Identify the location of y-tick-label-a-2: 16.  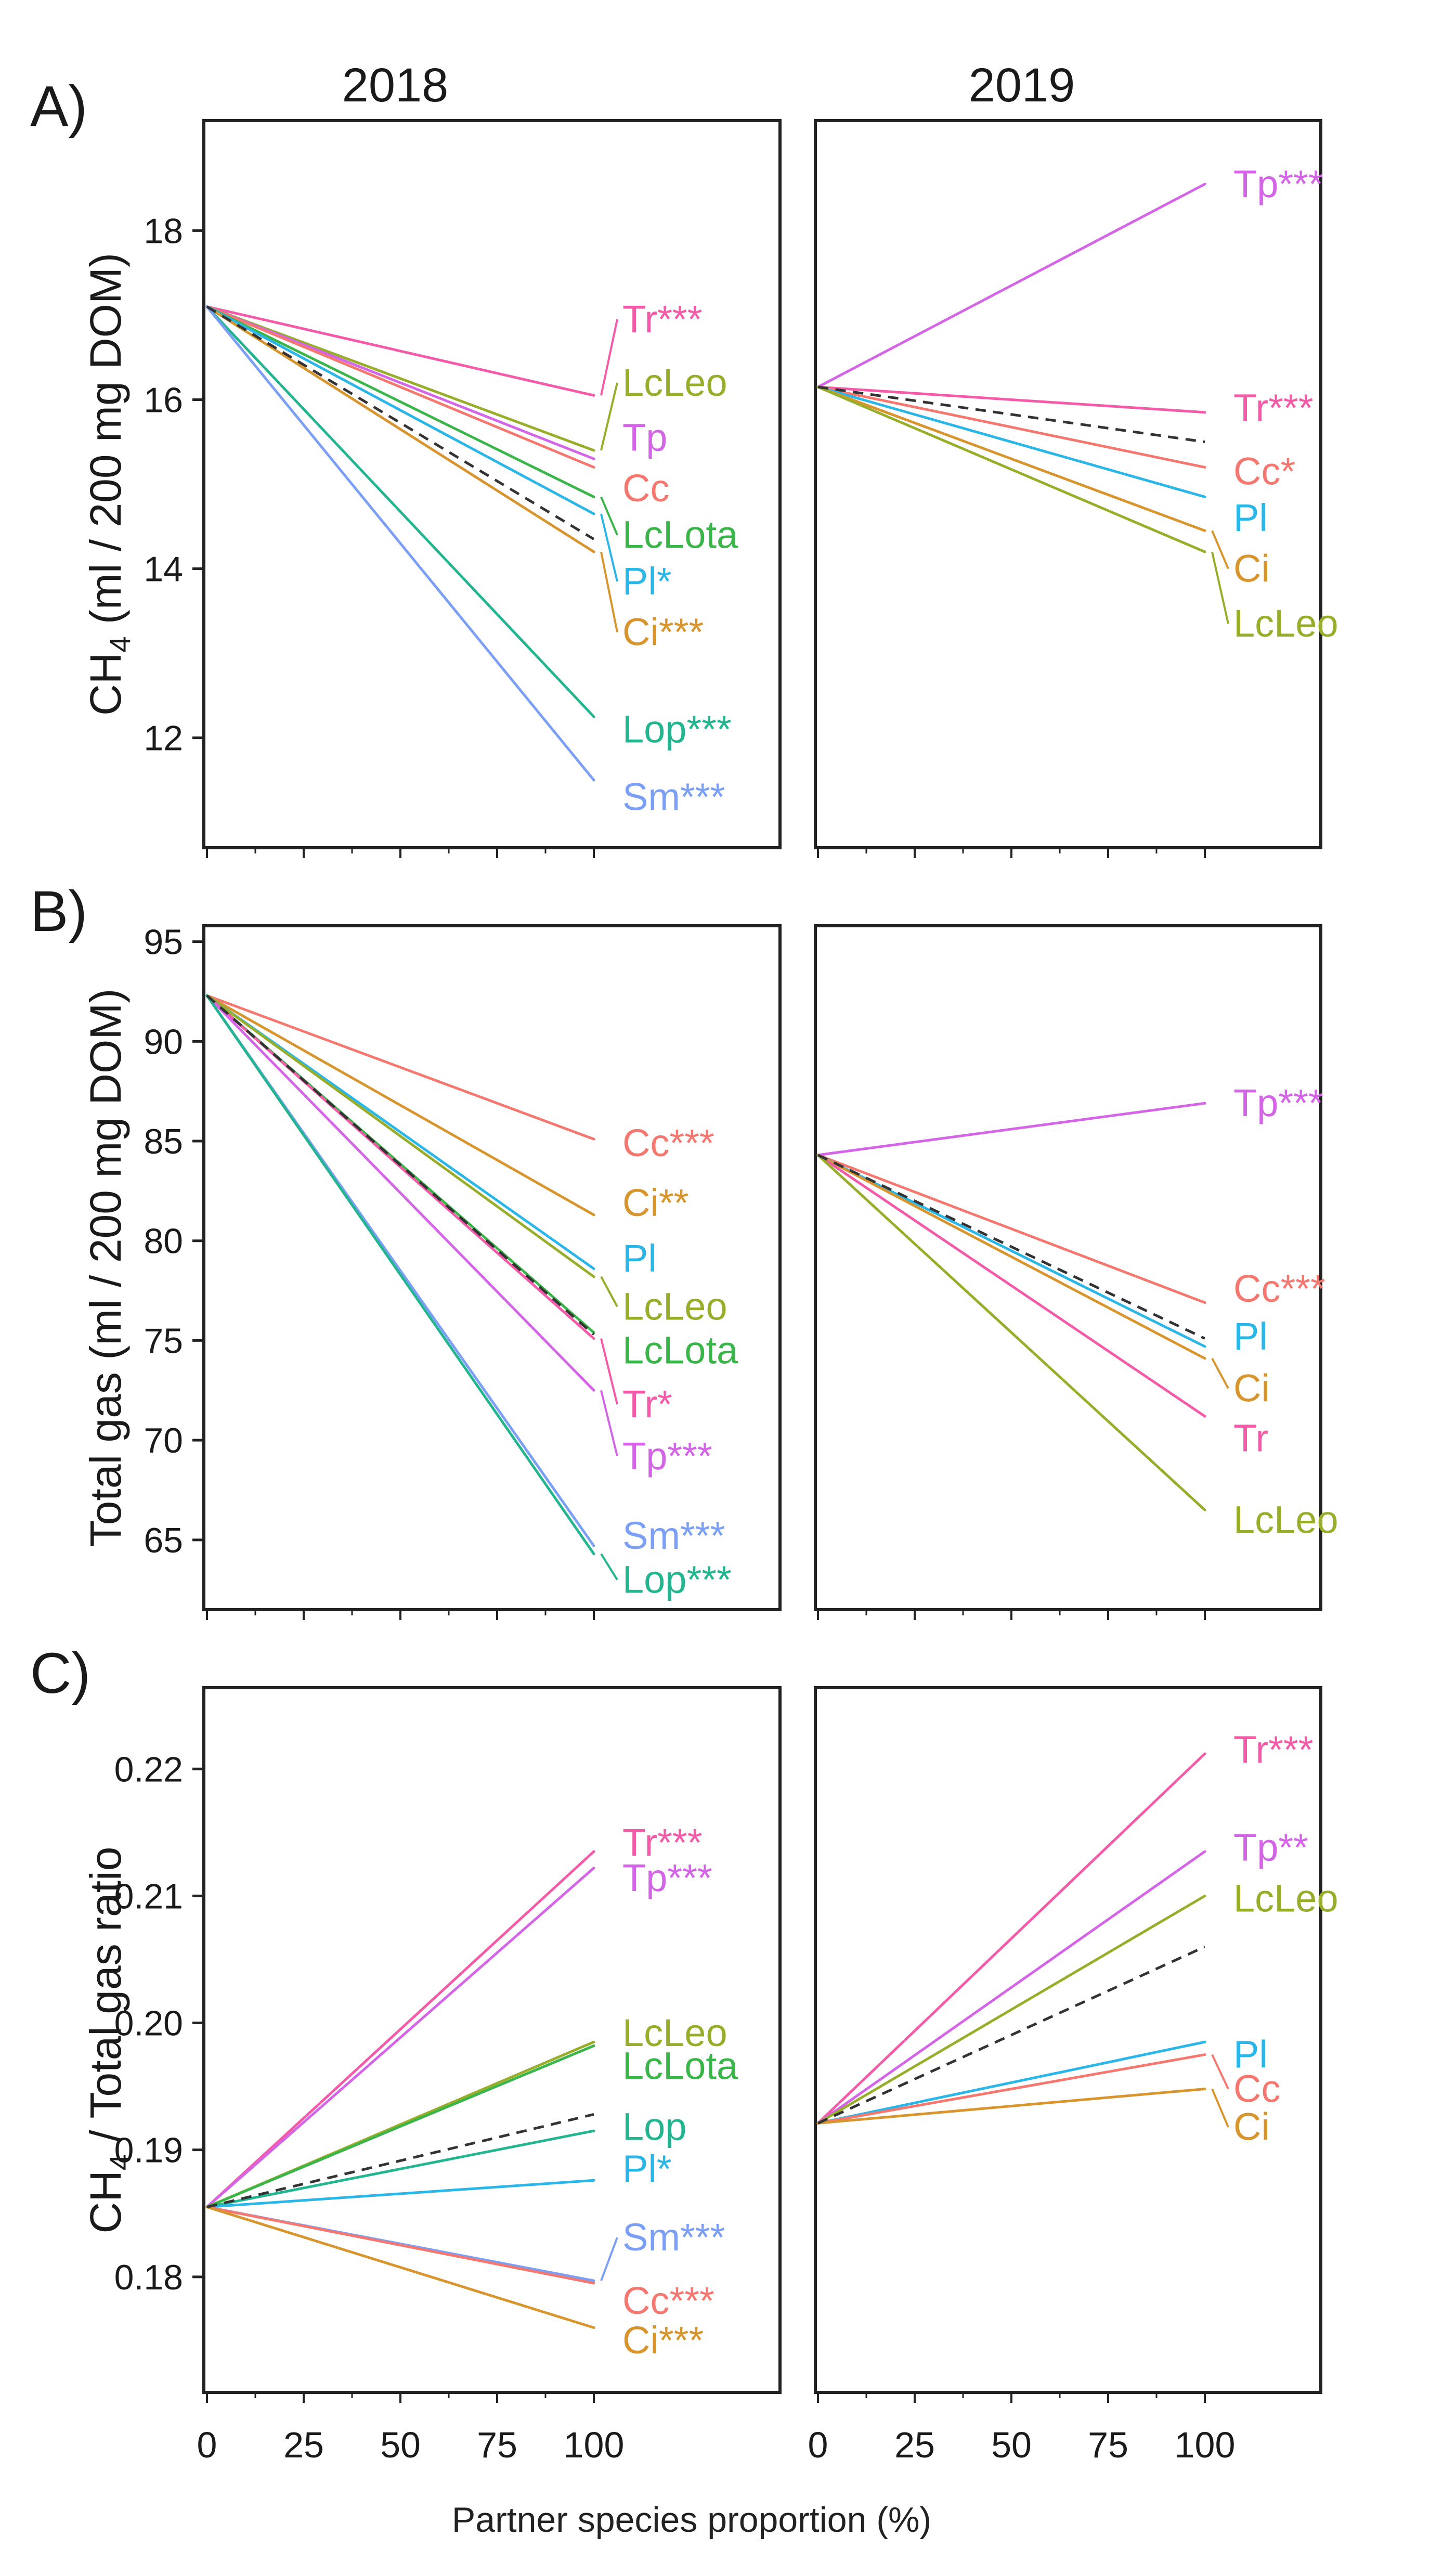
(163, 400).